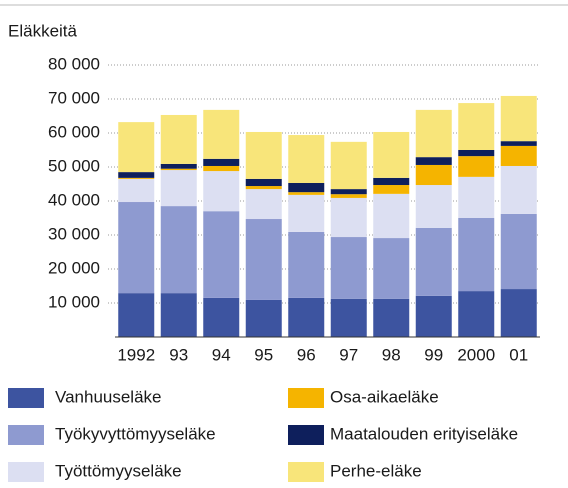 The image size is (568, 488). Describe the element at coordinates (384, 396) in the screenshot. I see `legend-label: Osa-aikaeläke` at that location.